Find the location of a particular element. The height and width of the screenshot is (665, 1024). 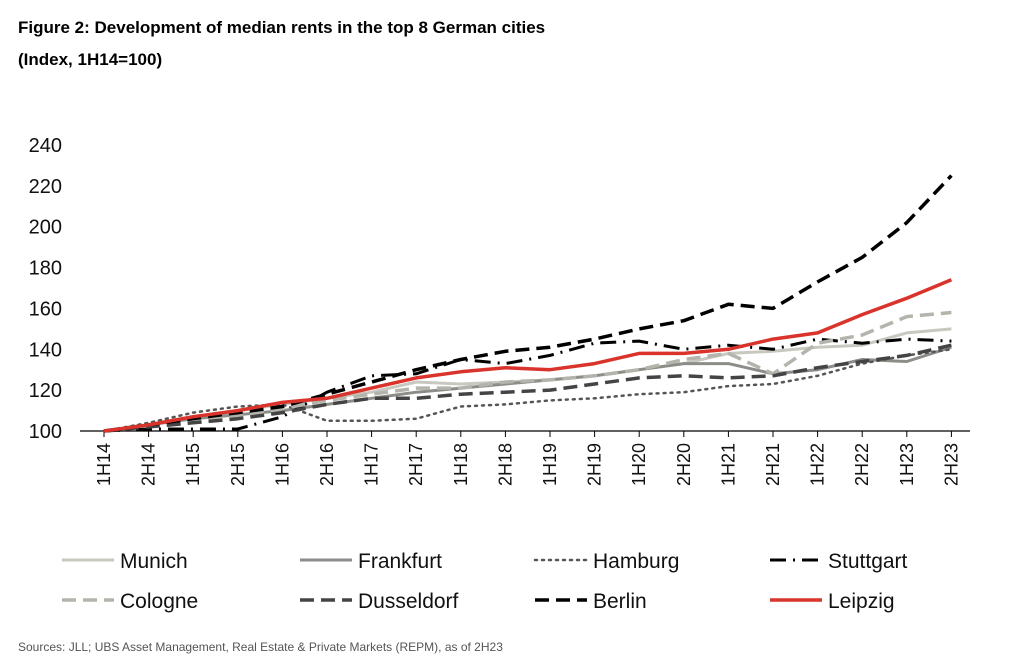

x-tick-label: 1H20 is located at coordinates (639, 464).